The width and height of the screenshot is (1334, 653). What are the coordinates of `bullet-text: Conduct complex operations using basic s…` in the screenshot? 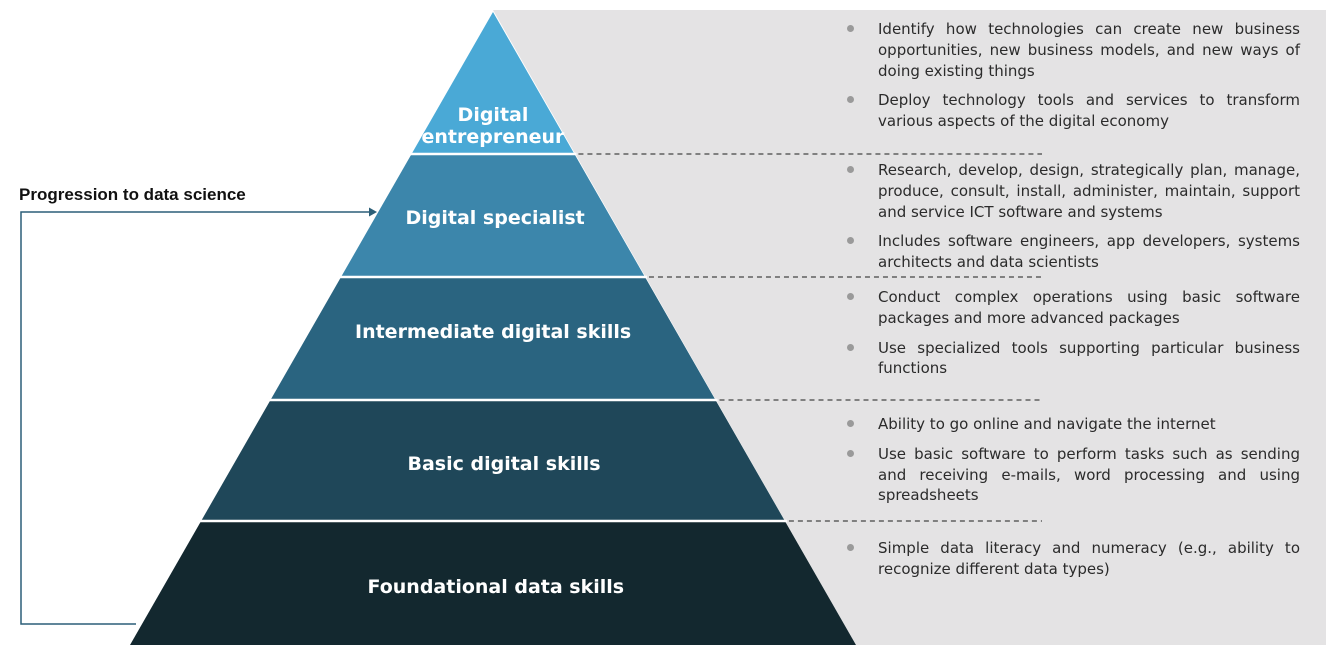 It's located at (1089, 307).